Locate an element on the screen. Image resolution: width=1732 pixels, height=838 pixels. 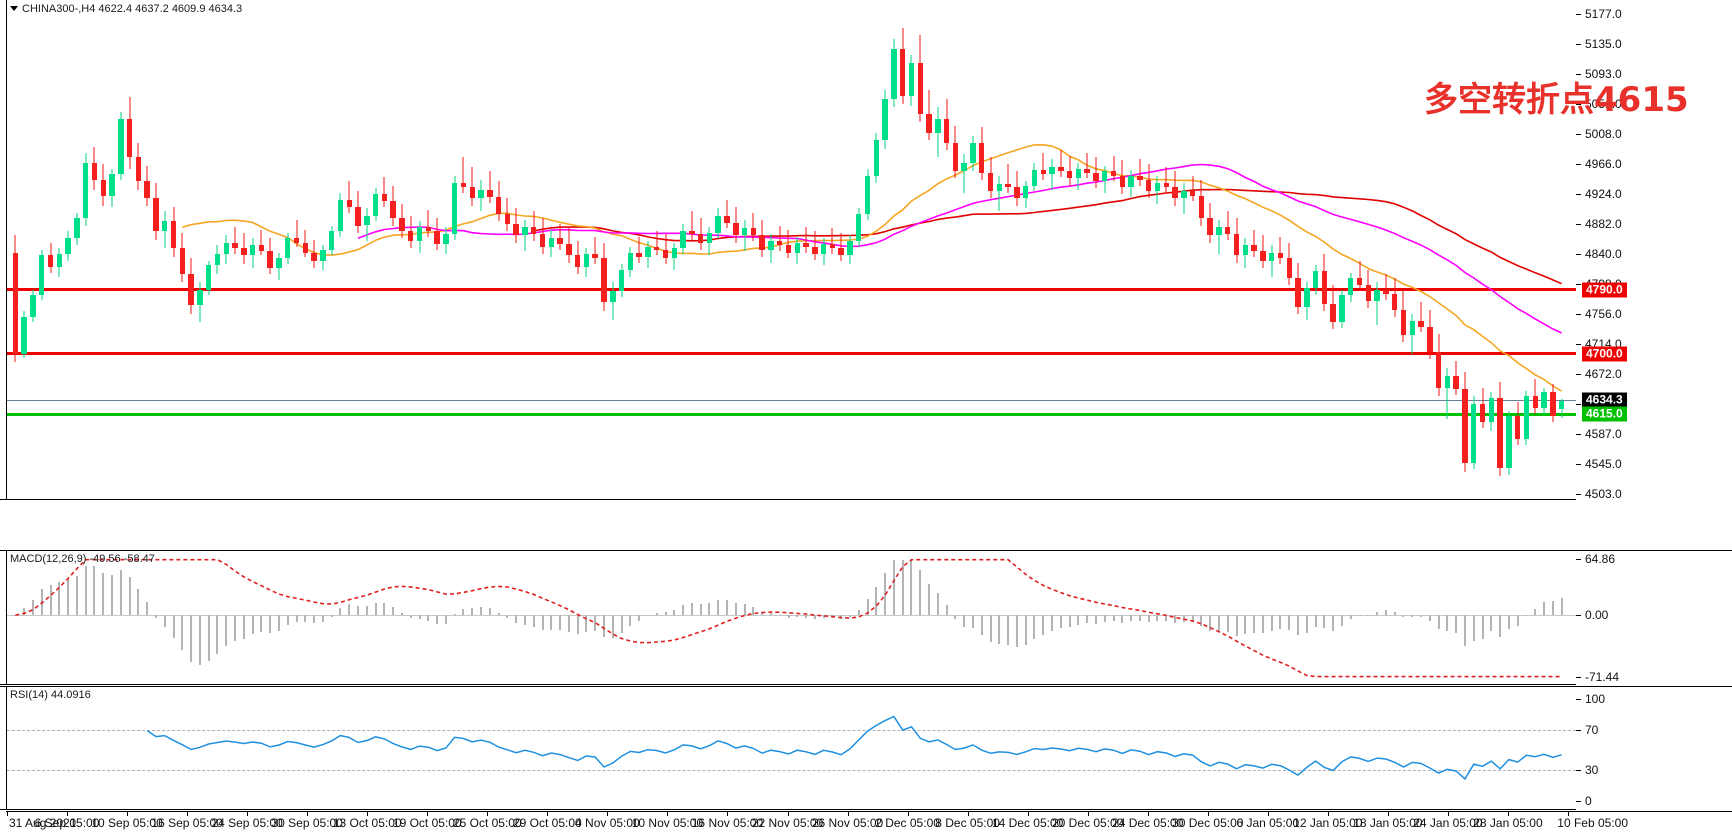
triangle-down-icon is located at coordinates (14, 8).